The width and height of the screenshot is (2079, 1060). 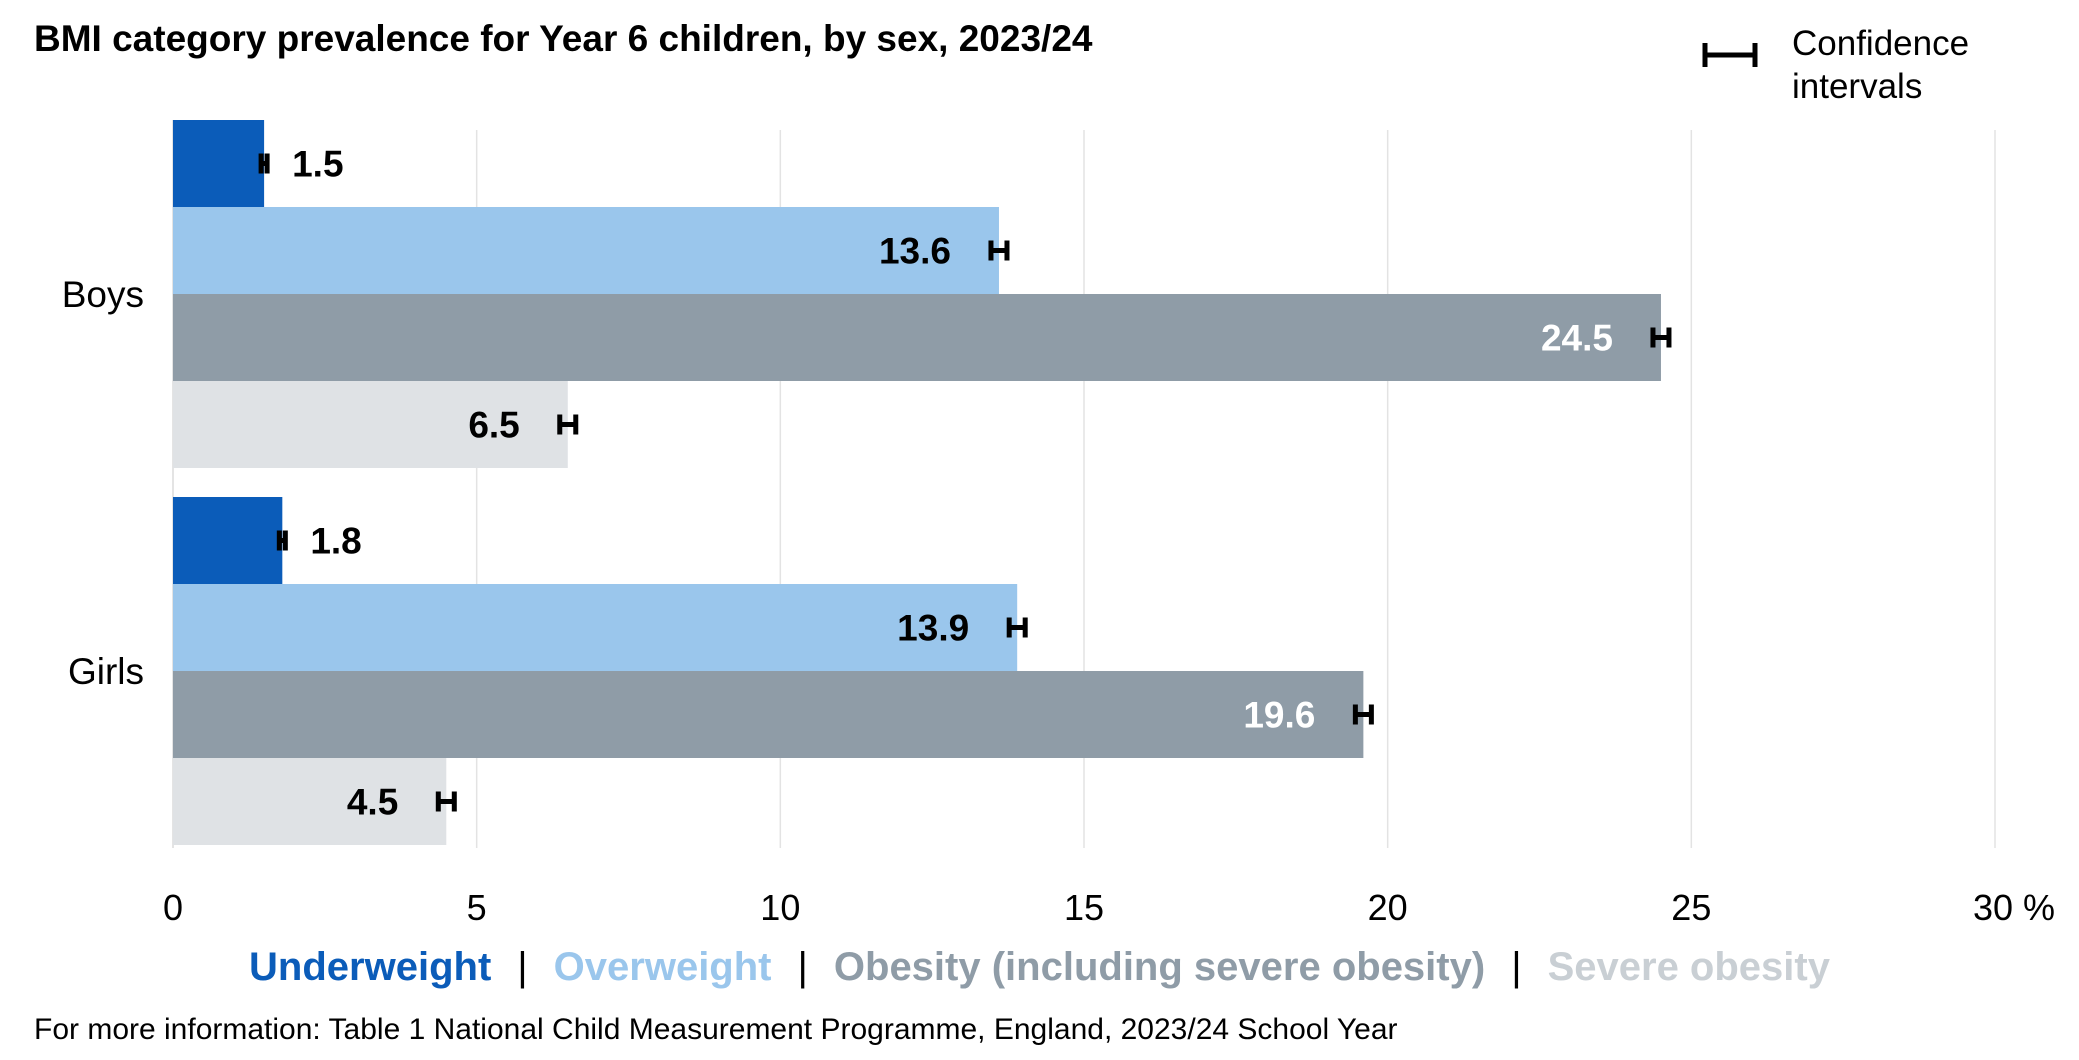 What do you see at coordinates (1279, 715) in the screenshot?
I see `data-label: 19.6` at bounding box center [1279, 715].